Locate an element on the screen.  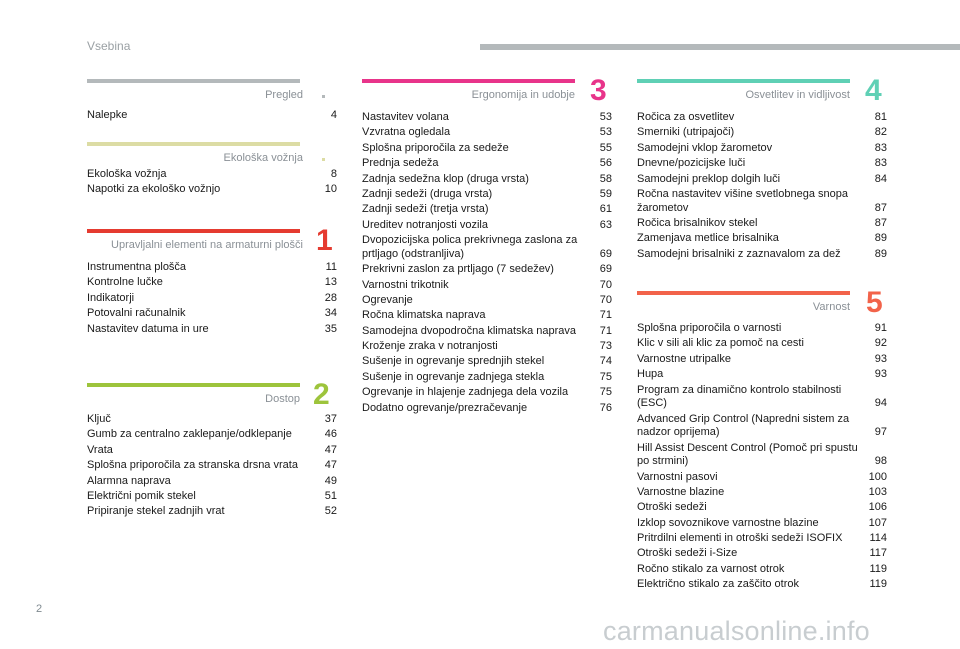
toc-list: Nalepke 4 is located at coordinates (212, 116).